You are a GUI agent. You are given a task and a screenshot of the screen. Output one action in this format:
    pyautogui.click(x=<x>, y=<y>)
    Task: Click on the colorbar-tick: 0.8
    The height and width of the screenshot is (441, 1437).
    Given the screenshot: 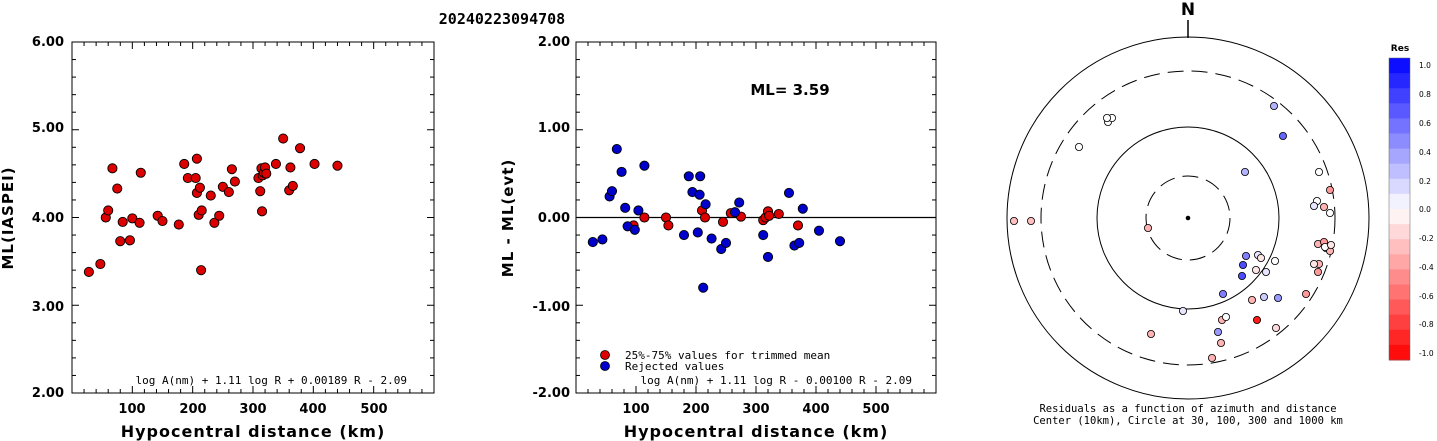 What is the action you would take?
    pyautogui.click(x=1425, y=94)
    